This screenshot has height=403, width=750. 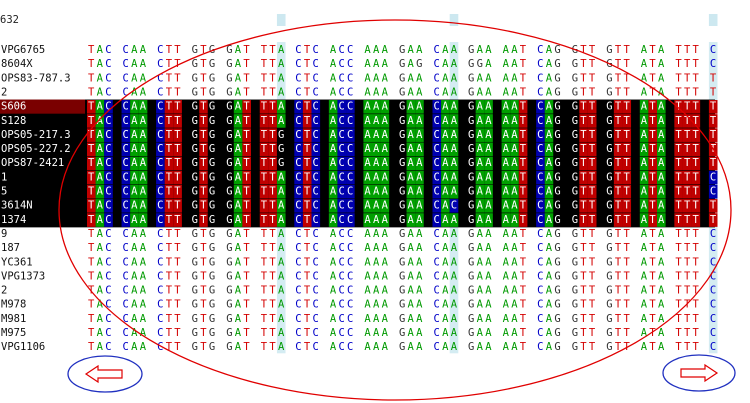 I want to click on scroll-left, so click(x=105, y=374).